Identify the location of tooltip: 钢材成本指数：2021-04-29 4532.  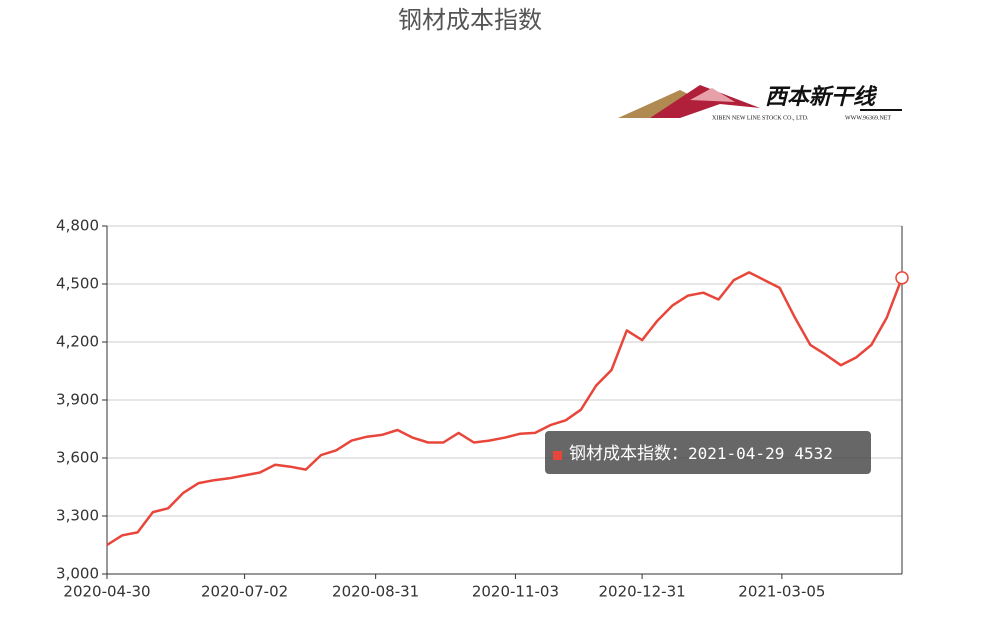
(708, 452).